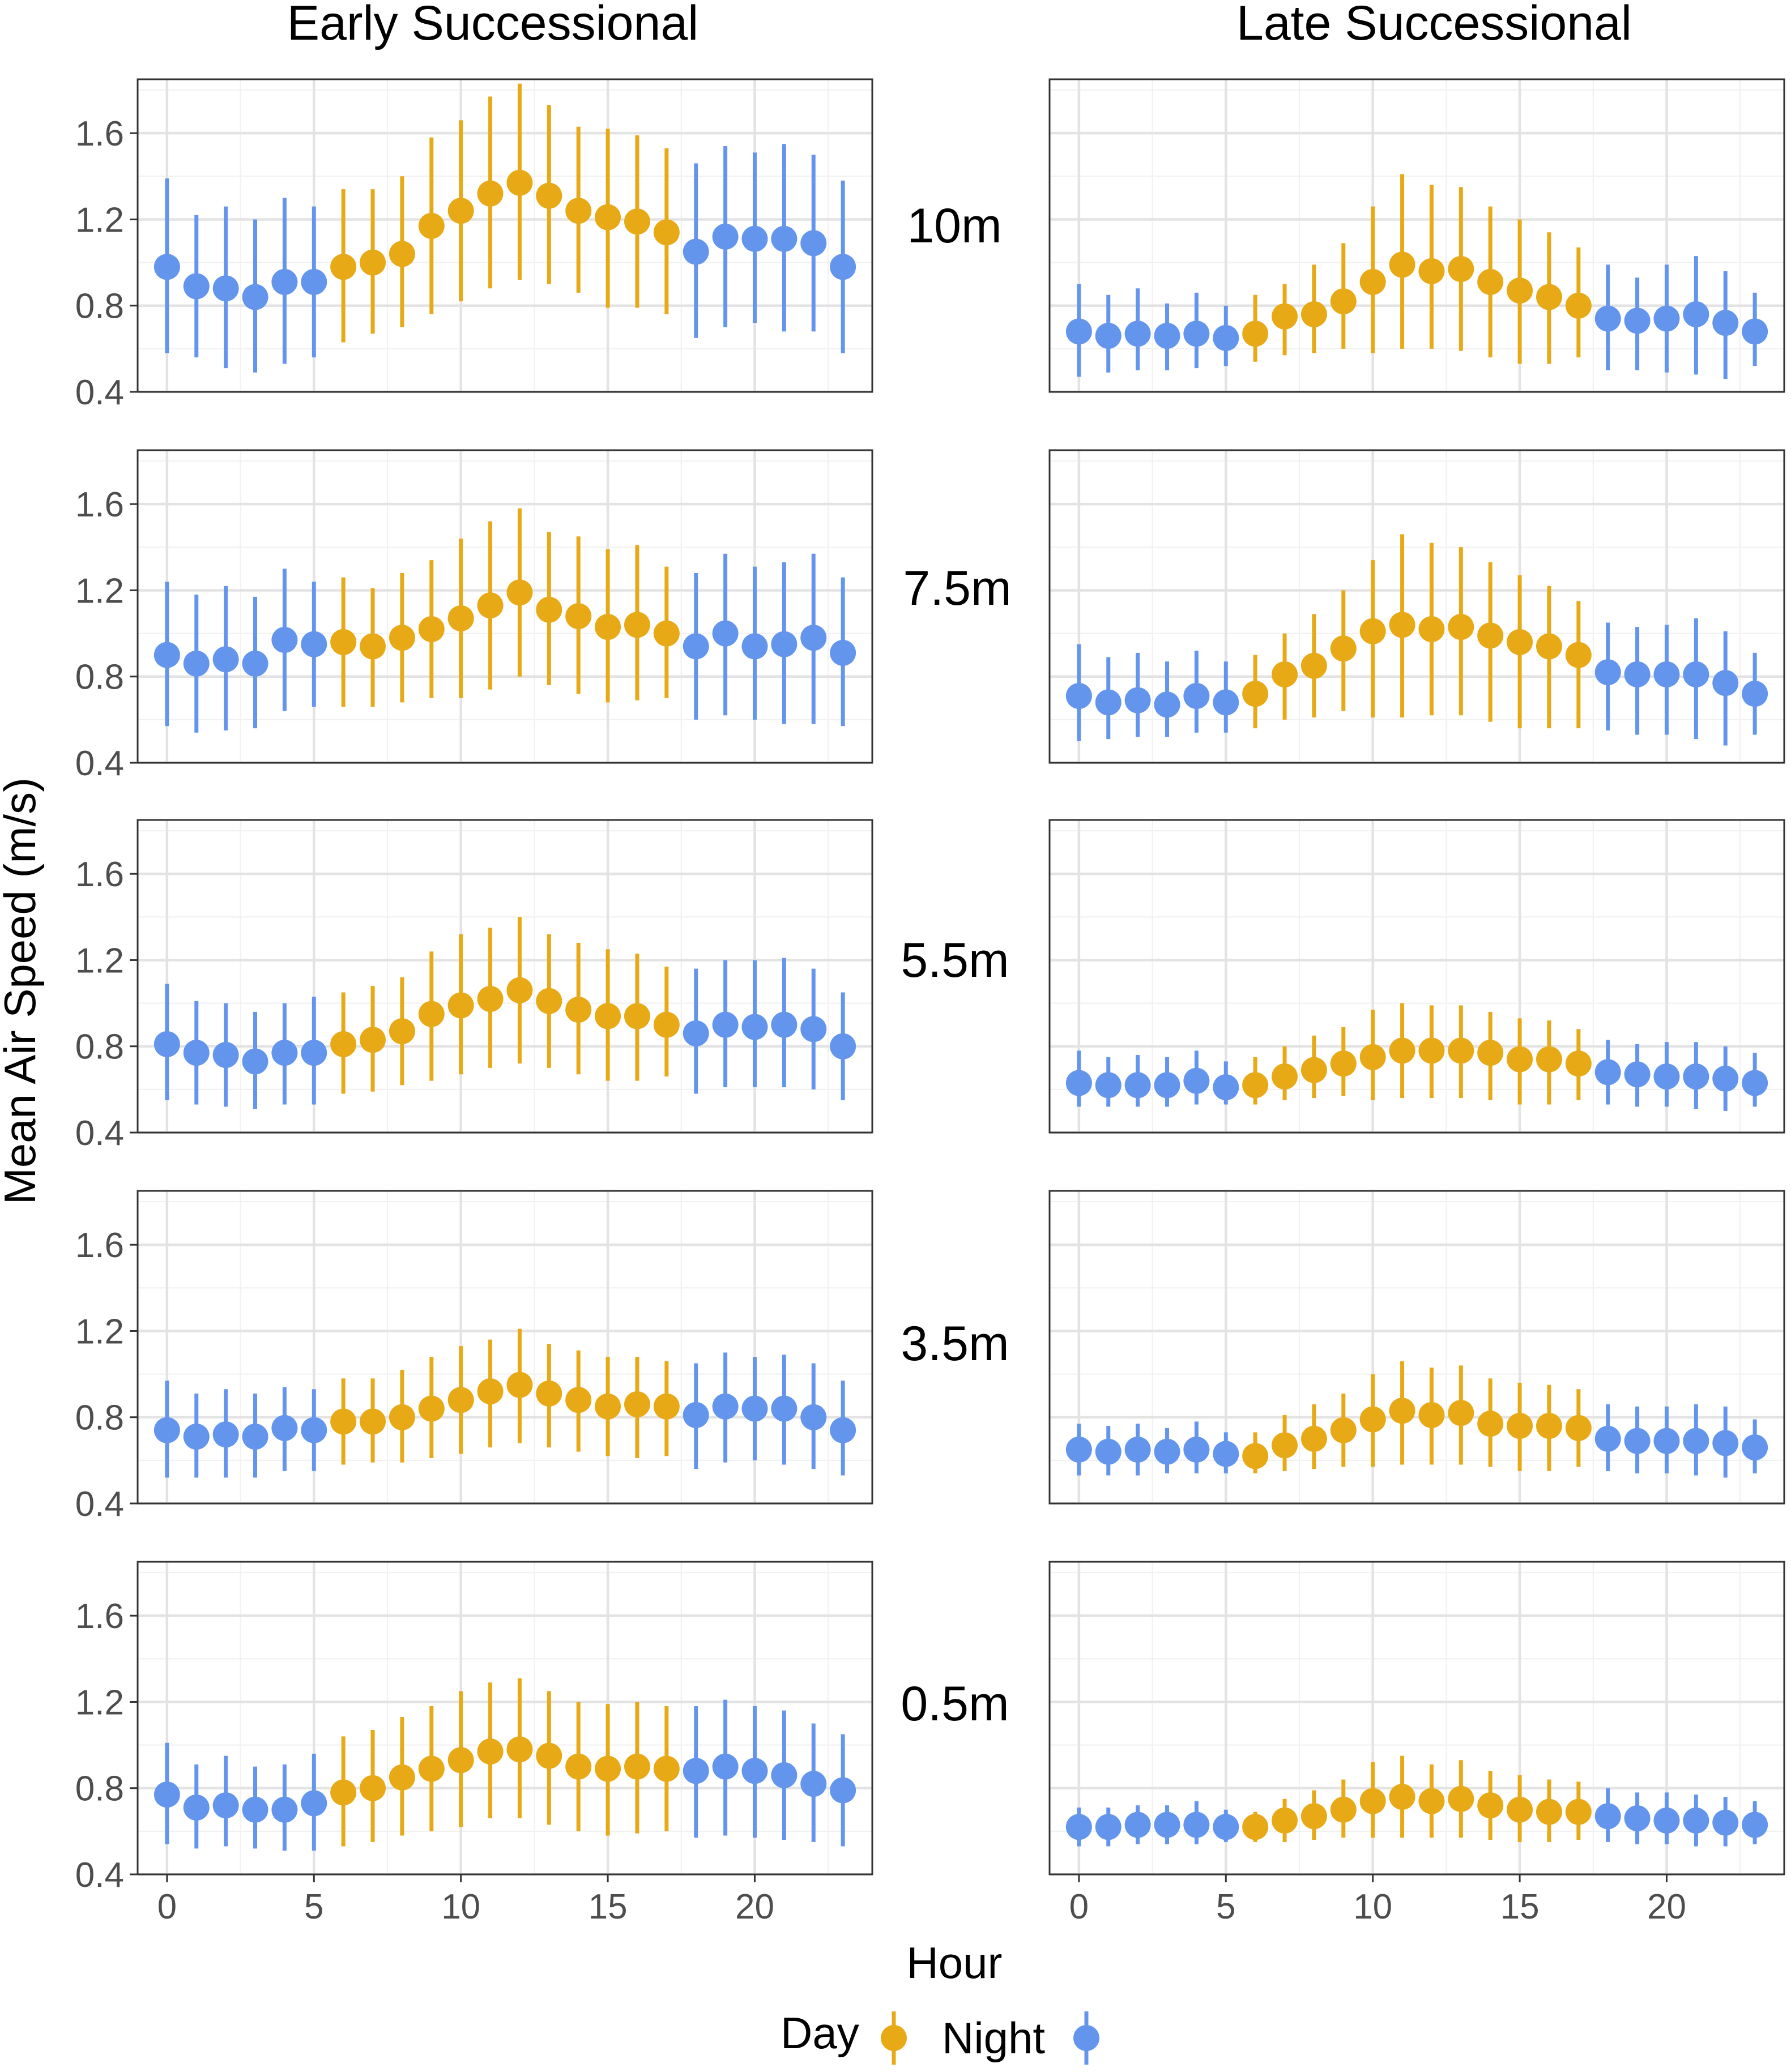 This screenshot has width=1791, height=2072. I want to click on column-title-late-successional: Late Successional, so click(1434, 25).